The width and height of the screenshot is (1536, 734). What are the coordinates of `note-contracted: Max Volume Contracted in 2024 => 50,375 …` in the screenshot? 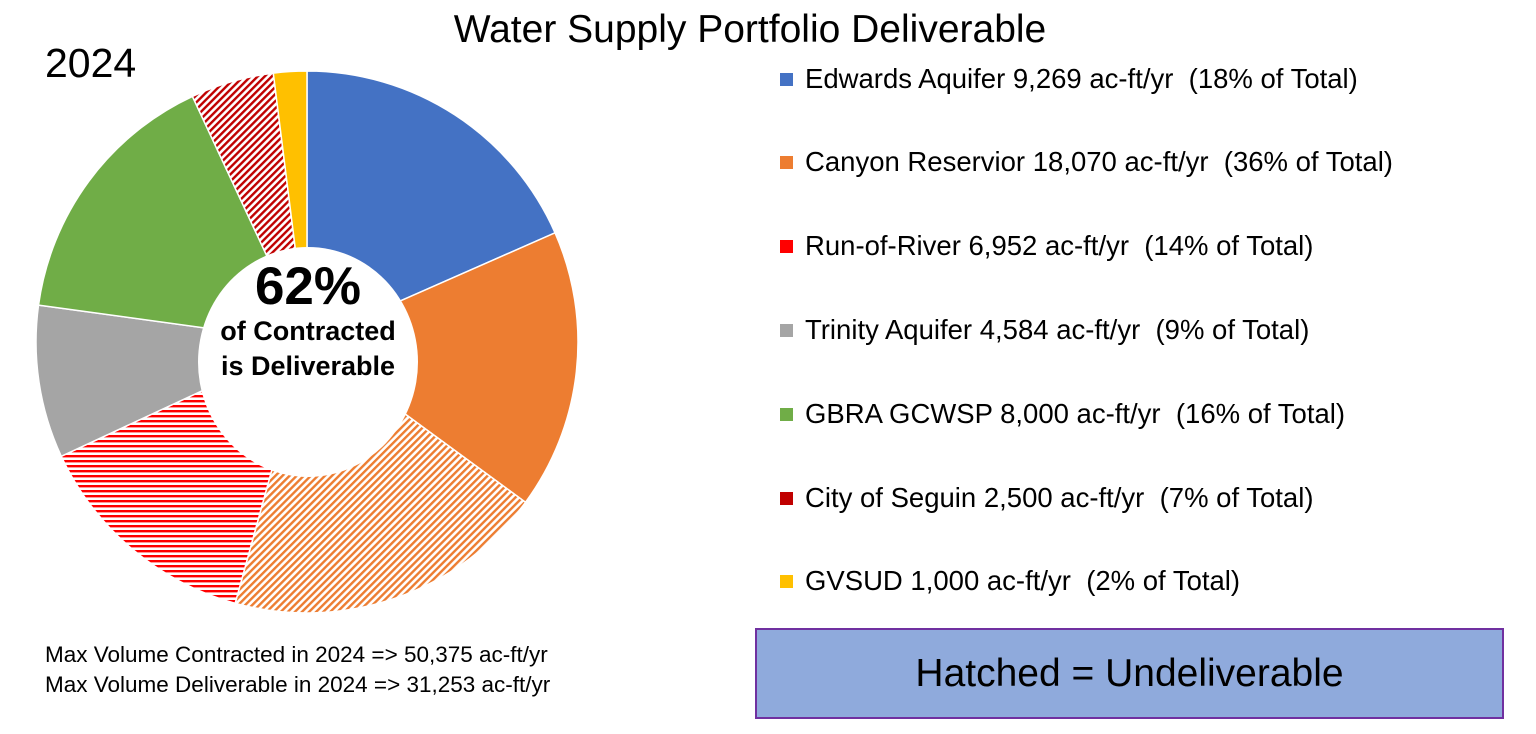 It's located at (296, 654).